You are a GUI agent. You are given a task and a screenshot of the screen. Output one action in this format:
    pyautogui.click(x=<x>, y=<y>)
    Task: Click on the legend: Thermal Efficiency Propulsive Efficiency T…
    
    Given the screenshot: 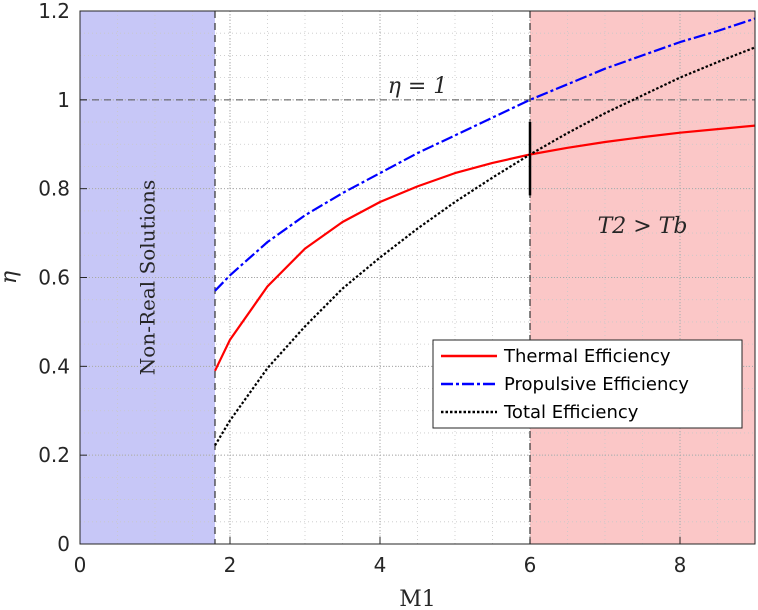 What is the action you would take?
    pyautogui.click(x=587, y=384)
    